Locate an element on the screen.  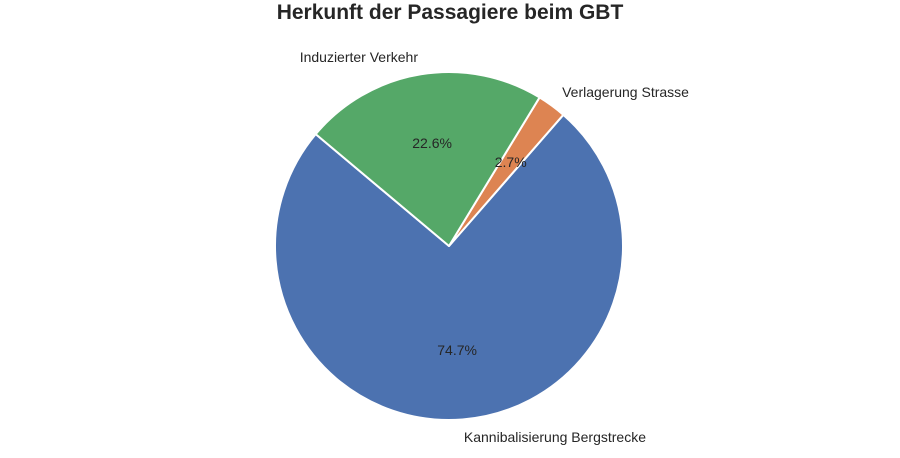
pie-slice-induzierter-verkehr is located at coordinates (427, 159).